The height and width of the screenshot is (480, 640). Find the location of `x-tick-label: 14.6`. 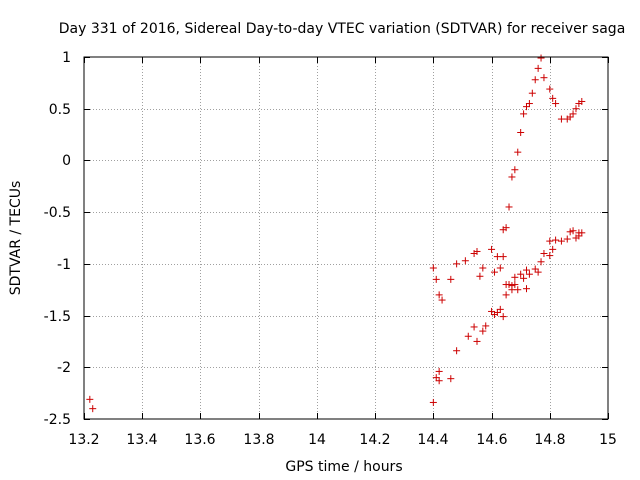

x-tick-label: 14.6 is located at coordinates (491, 440).